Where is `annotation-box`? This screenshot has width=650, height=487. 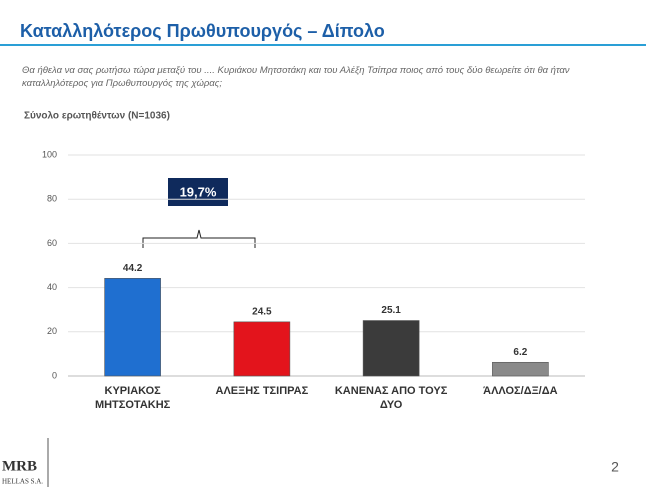
annotation-box is located at coordinates (198, 192).